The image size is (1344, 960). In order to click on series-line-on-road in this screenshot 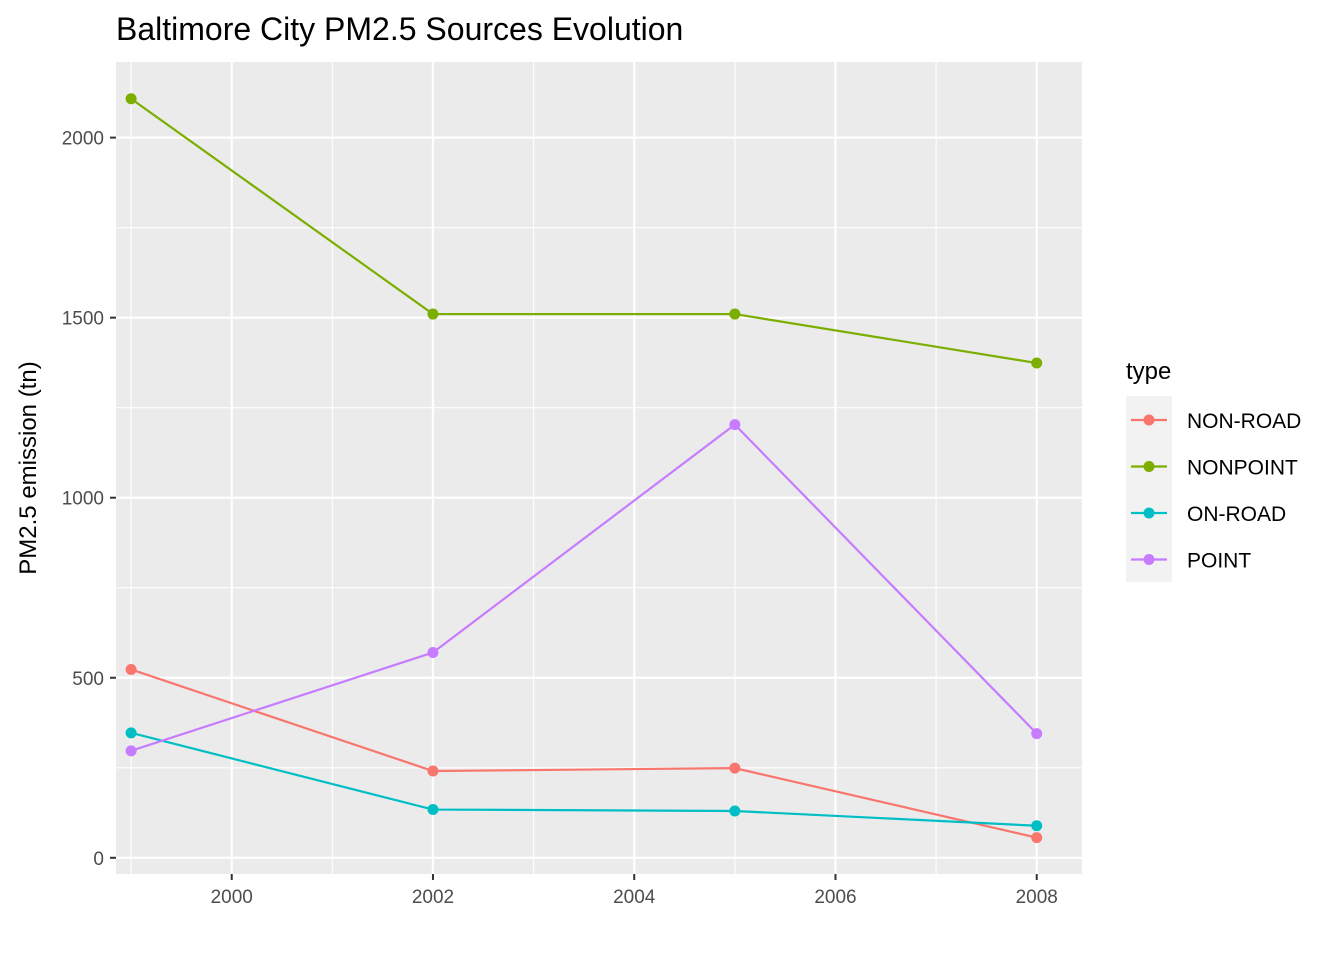, I will do `click(583, 779)`.